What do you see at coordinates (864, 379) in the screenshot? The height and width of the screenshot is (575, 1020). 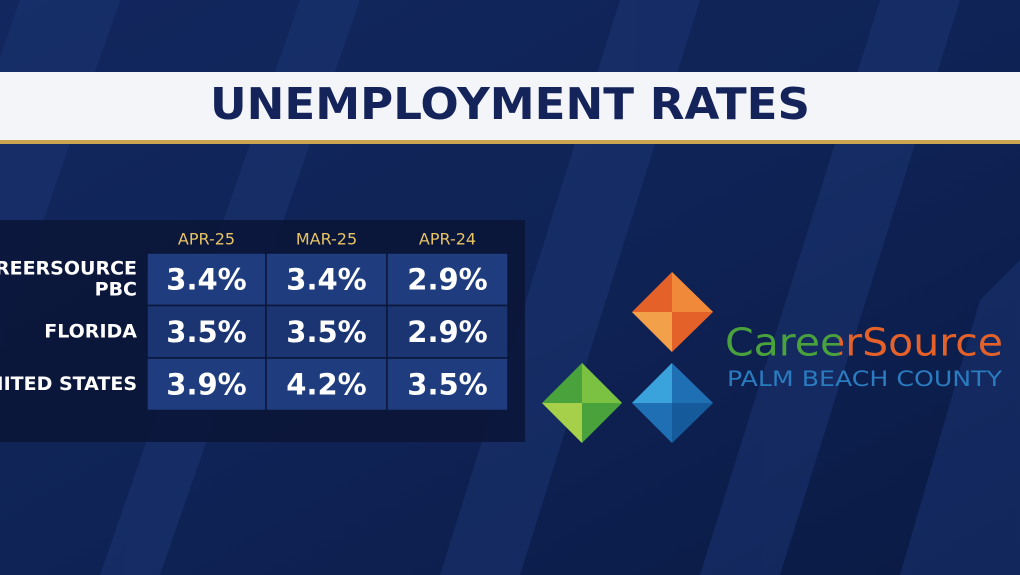 I see `logo-subtitle: PALM BEACH COUNTY` at bounding box center [864, 379].